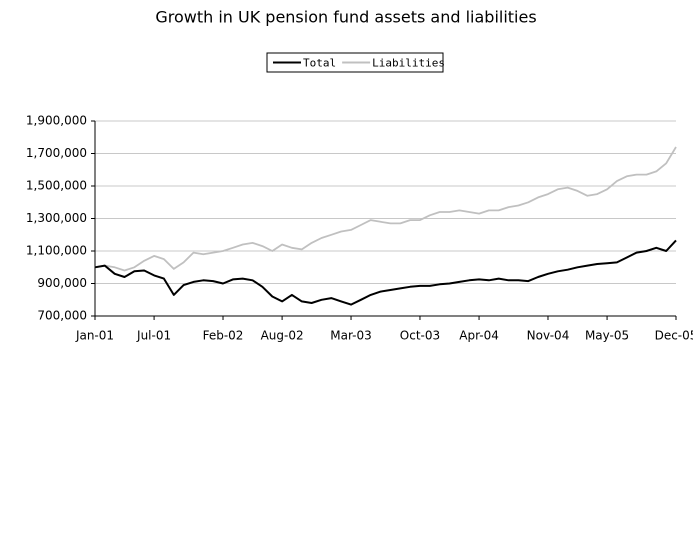 This screenshot has width=693, height=548. I want to click on y-tick-label: 1,900,000, so click(56, 121).